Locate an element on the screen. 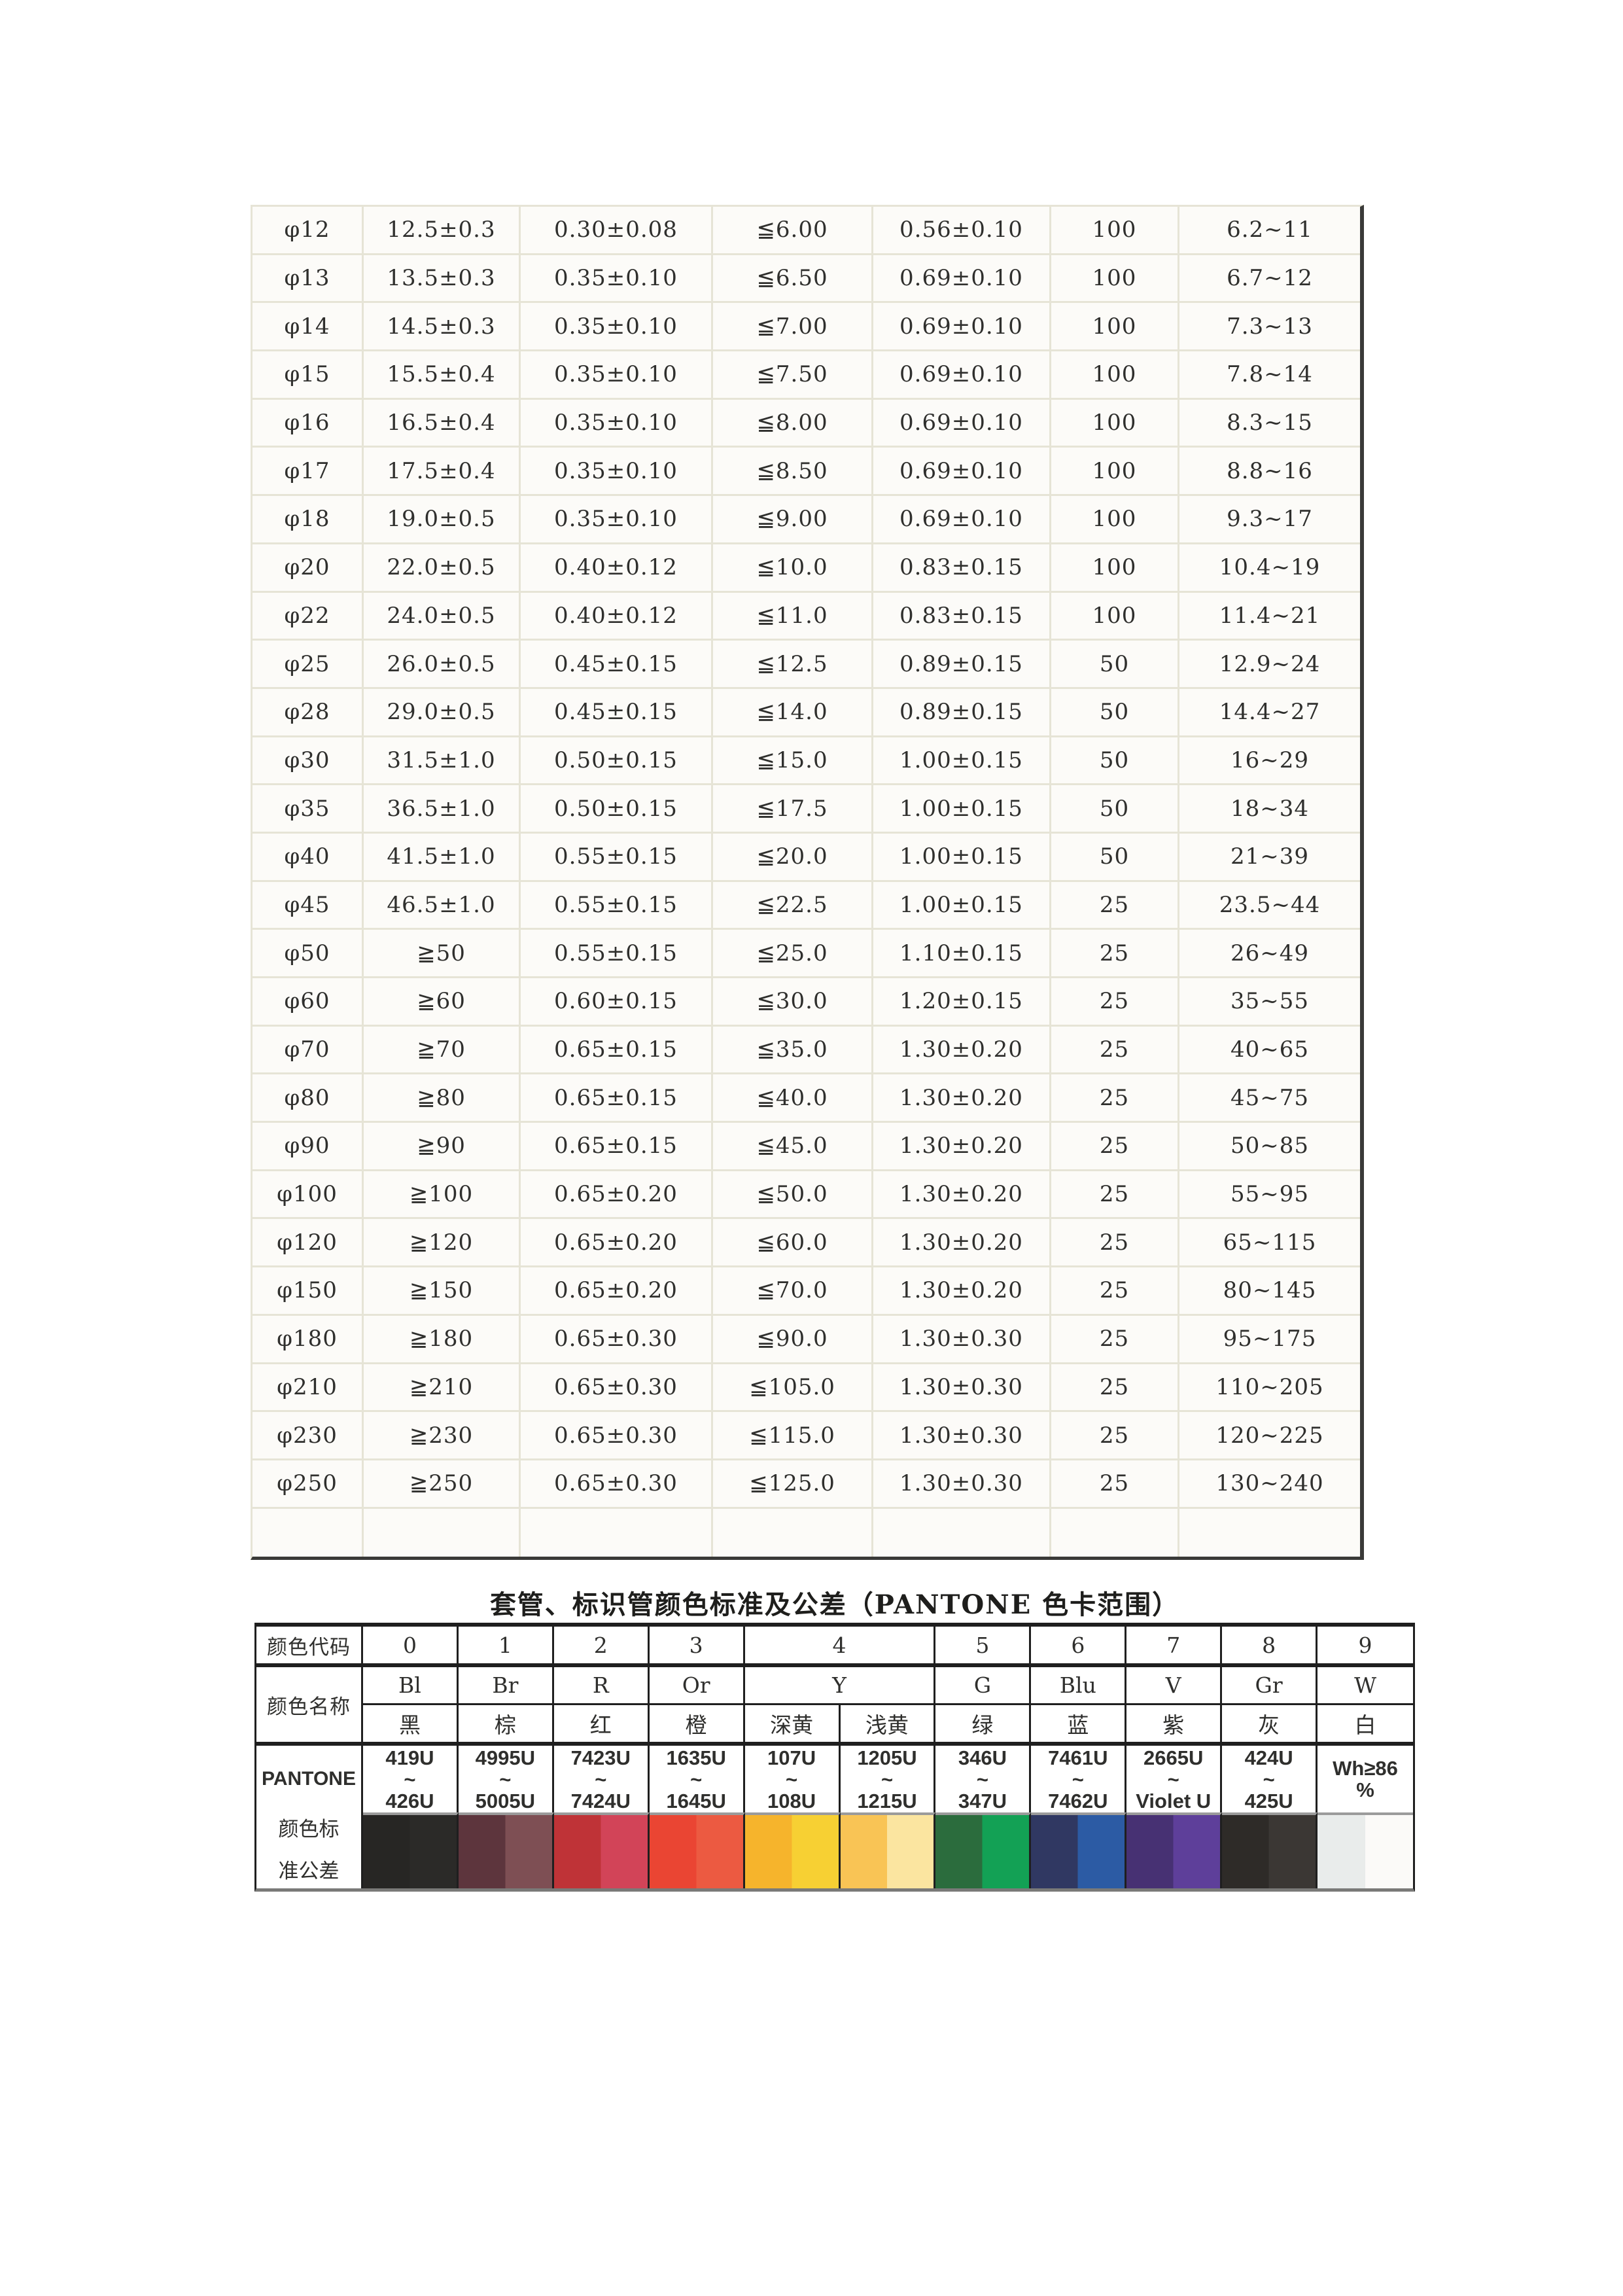 This screenshot has width=1623, height=2296. spec-cell: ≦10.0 is located at coordinates (793, 568).